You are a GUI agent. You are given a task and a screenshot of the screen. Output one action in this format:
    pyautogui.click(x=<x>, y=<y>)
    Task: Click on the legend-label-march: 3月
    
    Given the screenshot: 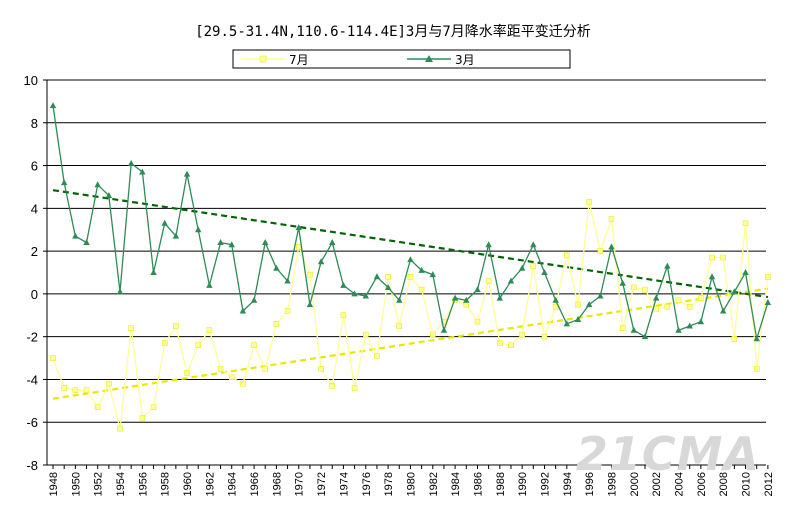 What is the action you would take?
    pyautogui.click(x=465, y=60)
    